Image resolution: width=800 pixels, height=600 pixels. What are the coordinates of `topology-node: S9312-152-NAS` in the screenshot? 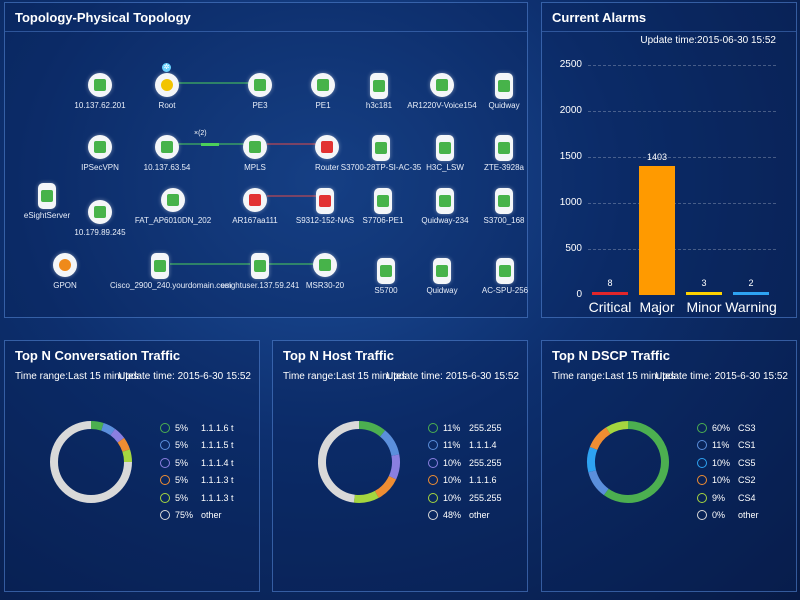 It's located at (325, 213).